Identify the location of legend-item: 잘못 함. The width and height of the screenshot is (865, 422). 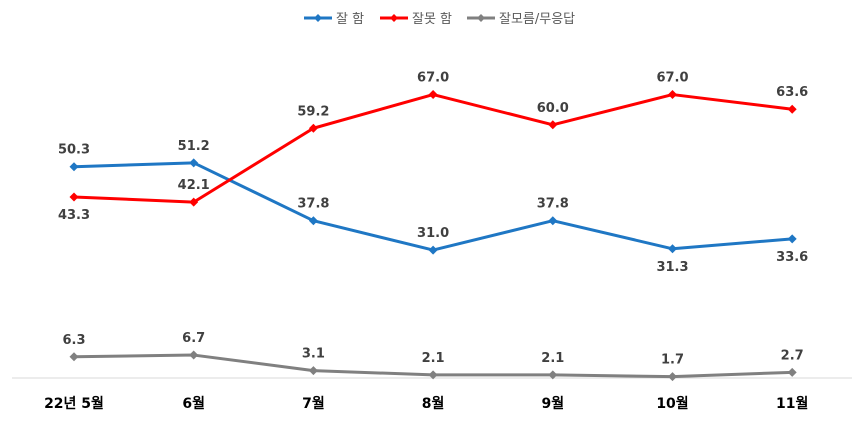
(416, 19).